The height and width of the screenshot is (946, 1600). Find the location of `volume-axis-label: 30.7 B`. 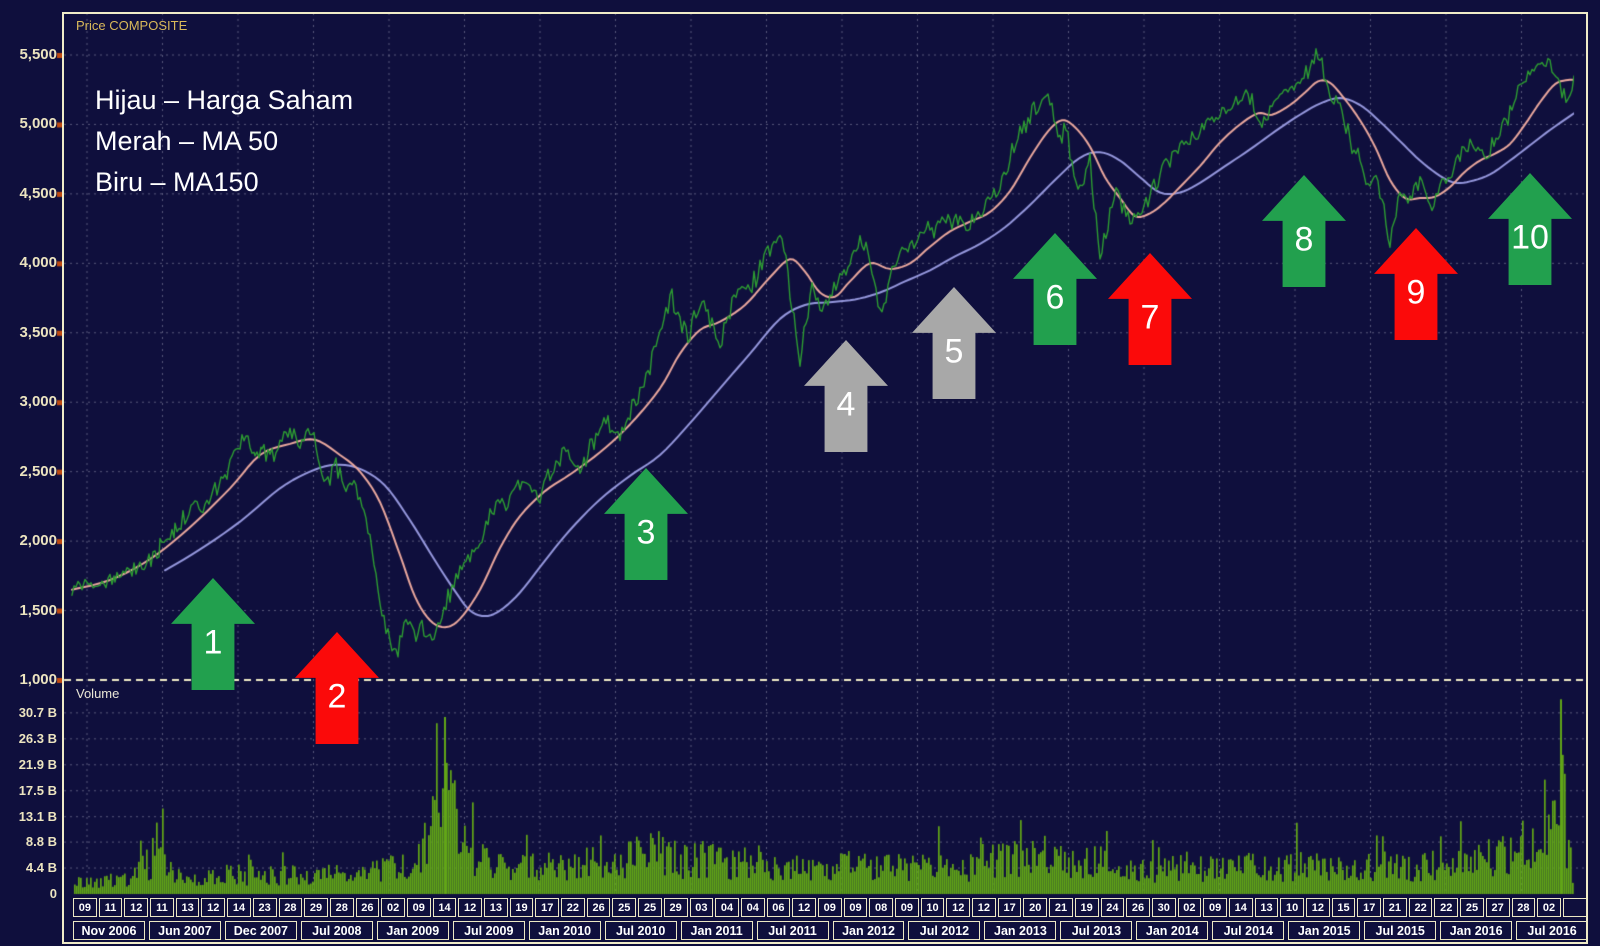

volume-axis-label: 30.7 B is located at coordinates (37, 712).